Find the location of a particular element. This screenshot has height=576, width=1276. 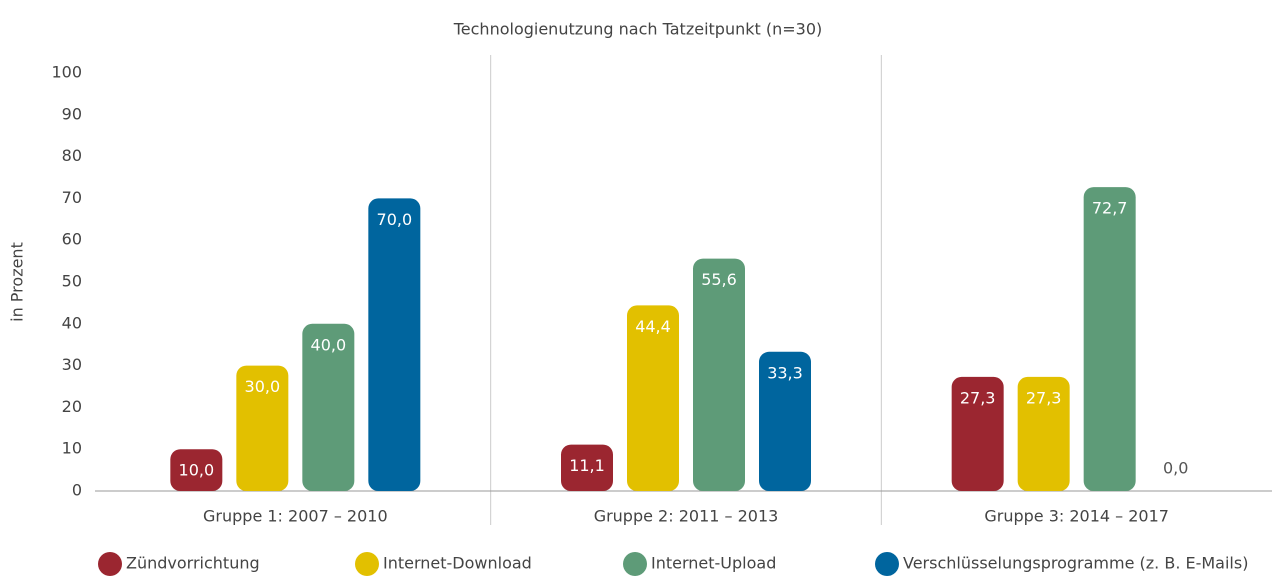

y-tick-label: 20 is located at coordinates (72, 406).